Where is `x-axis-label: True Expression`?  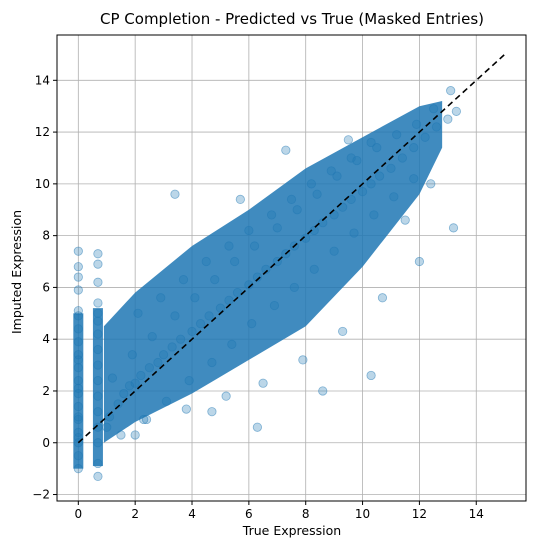 x-axis-label: True Expression is located at coordinates (291, 530).